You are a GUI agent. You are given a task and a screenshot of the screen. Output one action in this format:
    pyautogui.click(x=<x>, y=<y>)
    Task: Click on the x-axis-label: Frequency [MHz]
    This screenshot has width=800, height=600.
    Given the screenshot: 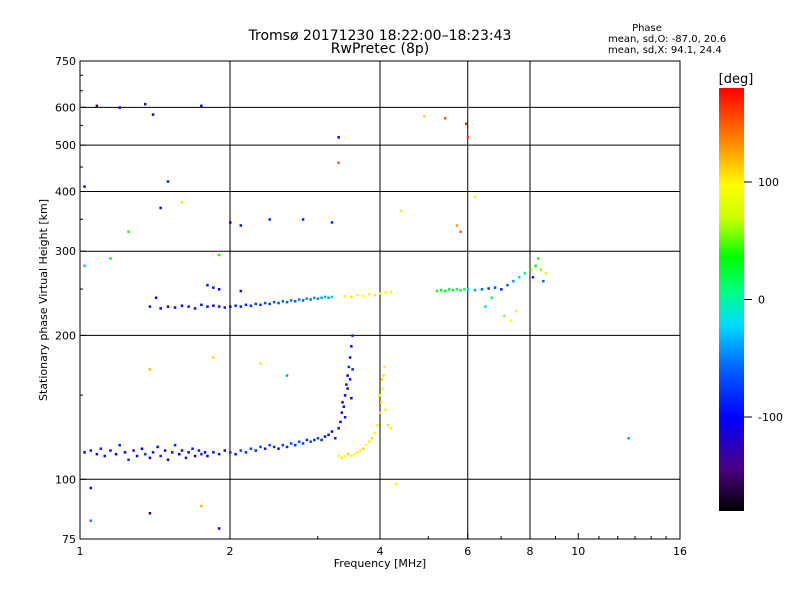 What is the action you would take?
    pyautogui.click(x=380, y=563)
    